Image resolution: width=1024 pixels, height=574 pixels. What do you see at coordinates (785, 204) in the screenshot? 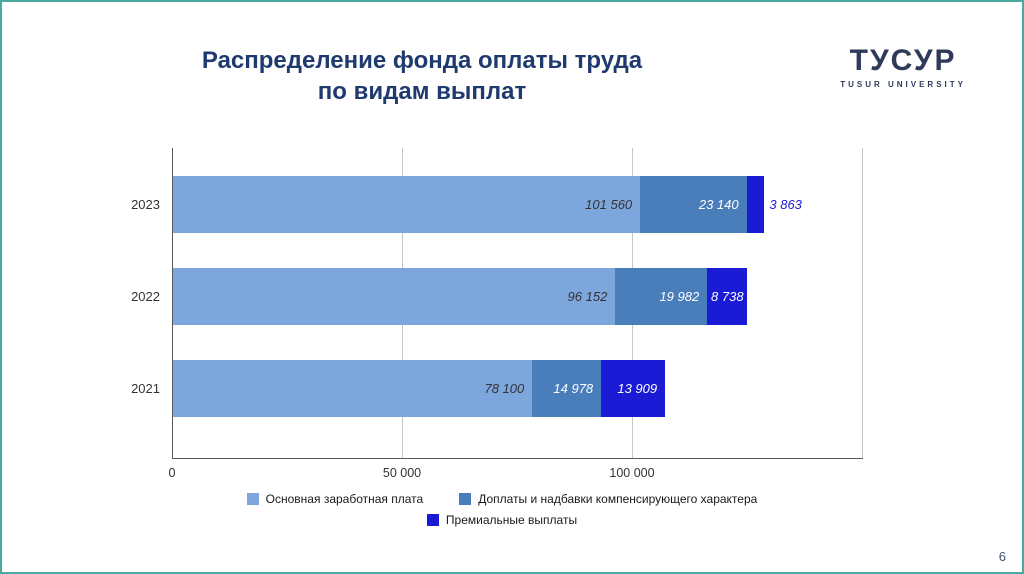
I see `bar-value-label: 3 863` at bounding box center [785, 204].